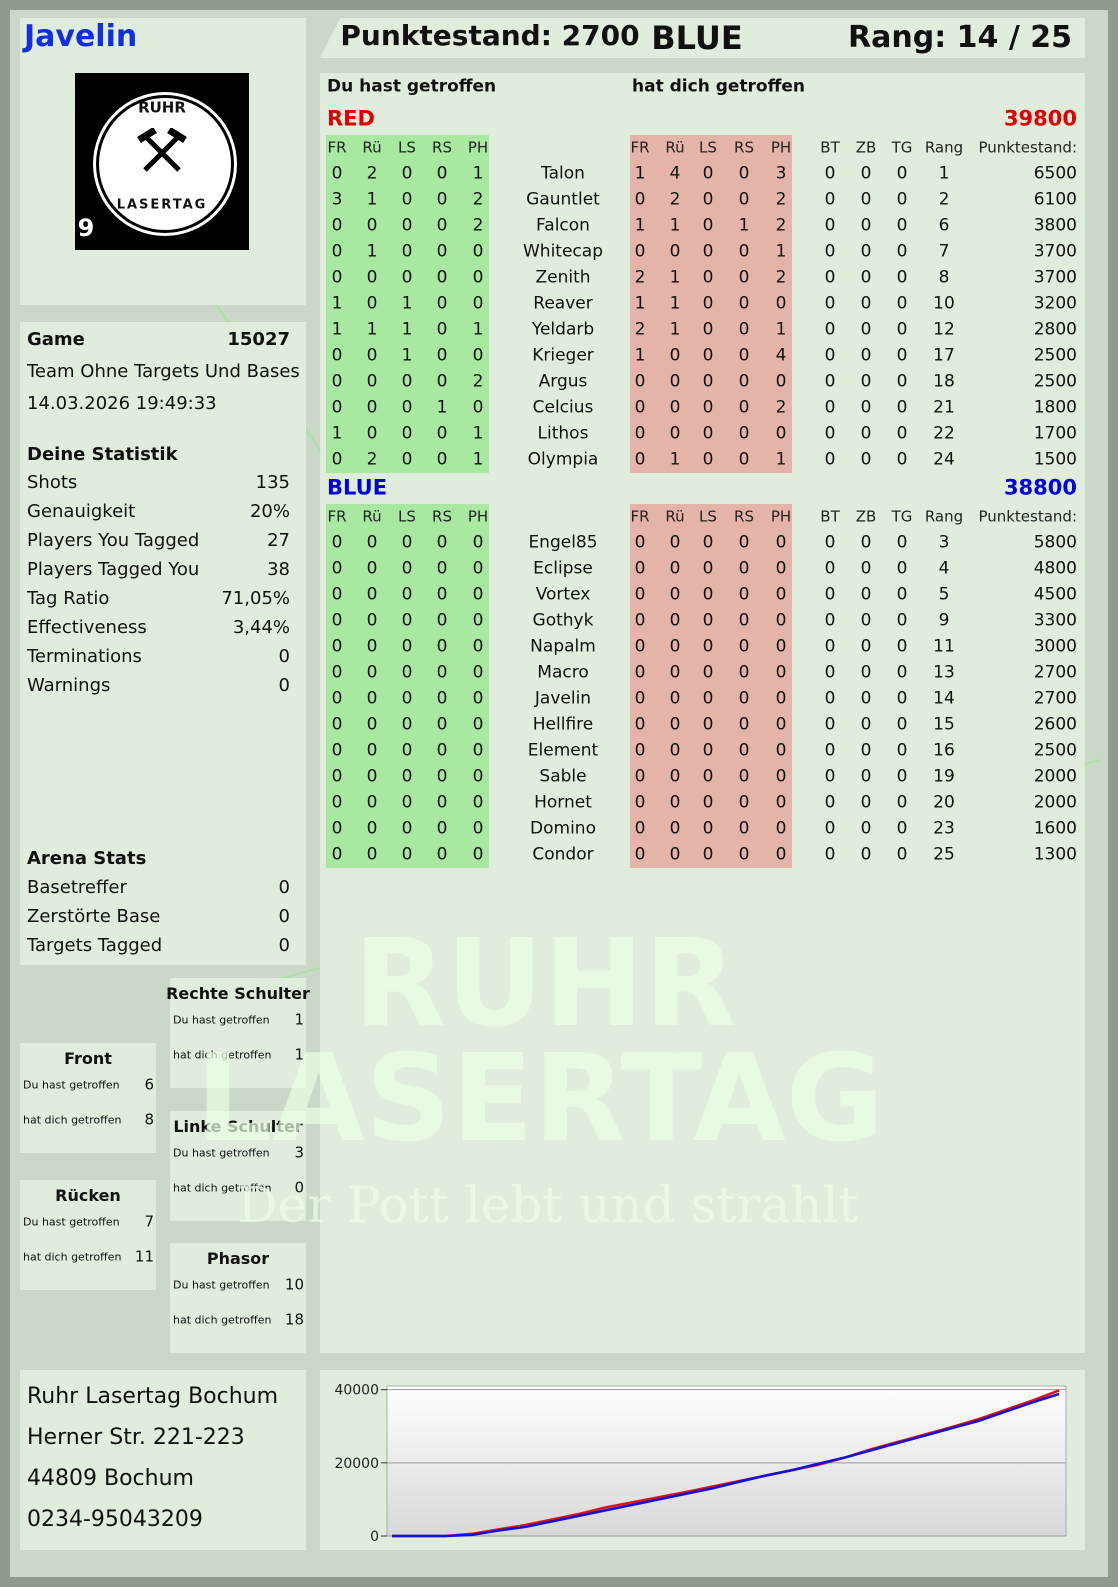 This screenshot has width=1118, height=1587. I want to click on watermark: Der Pott lebt und strahlt, so click(548, 1205).